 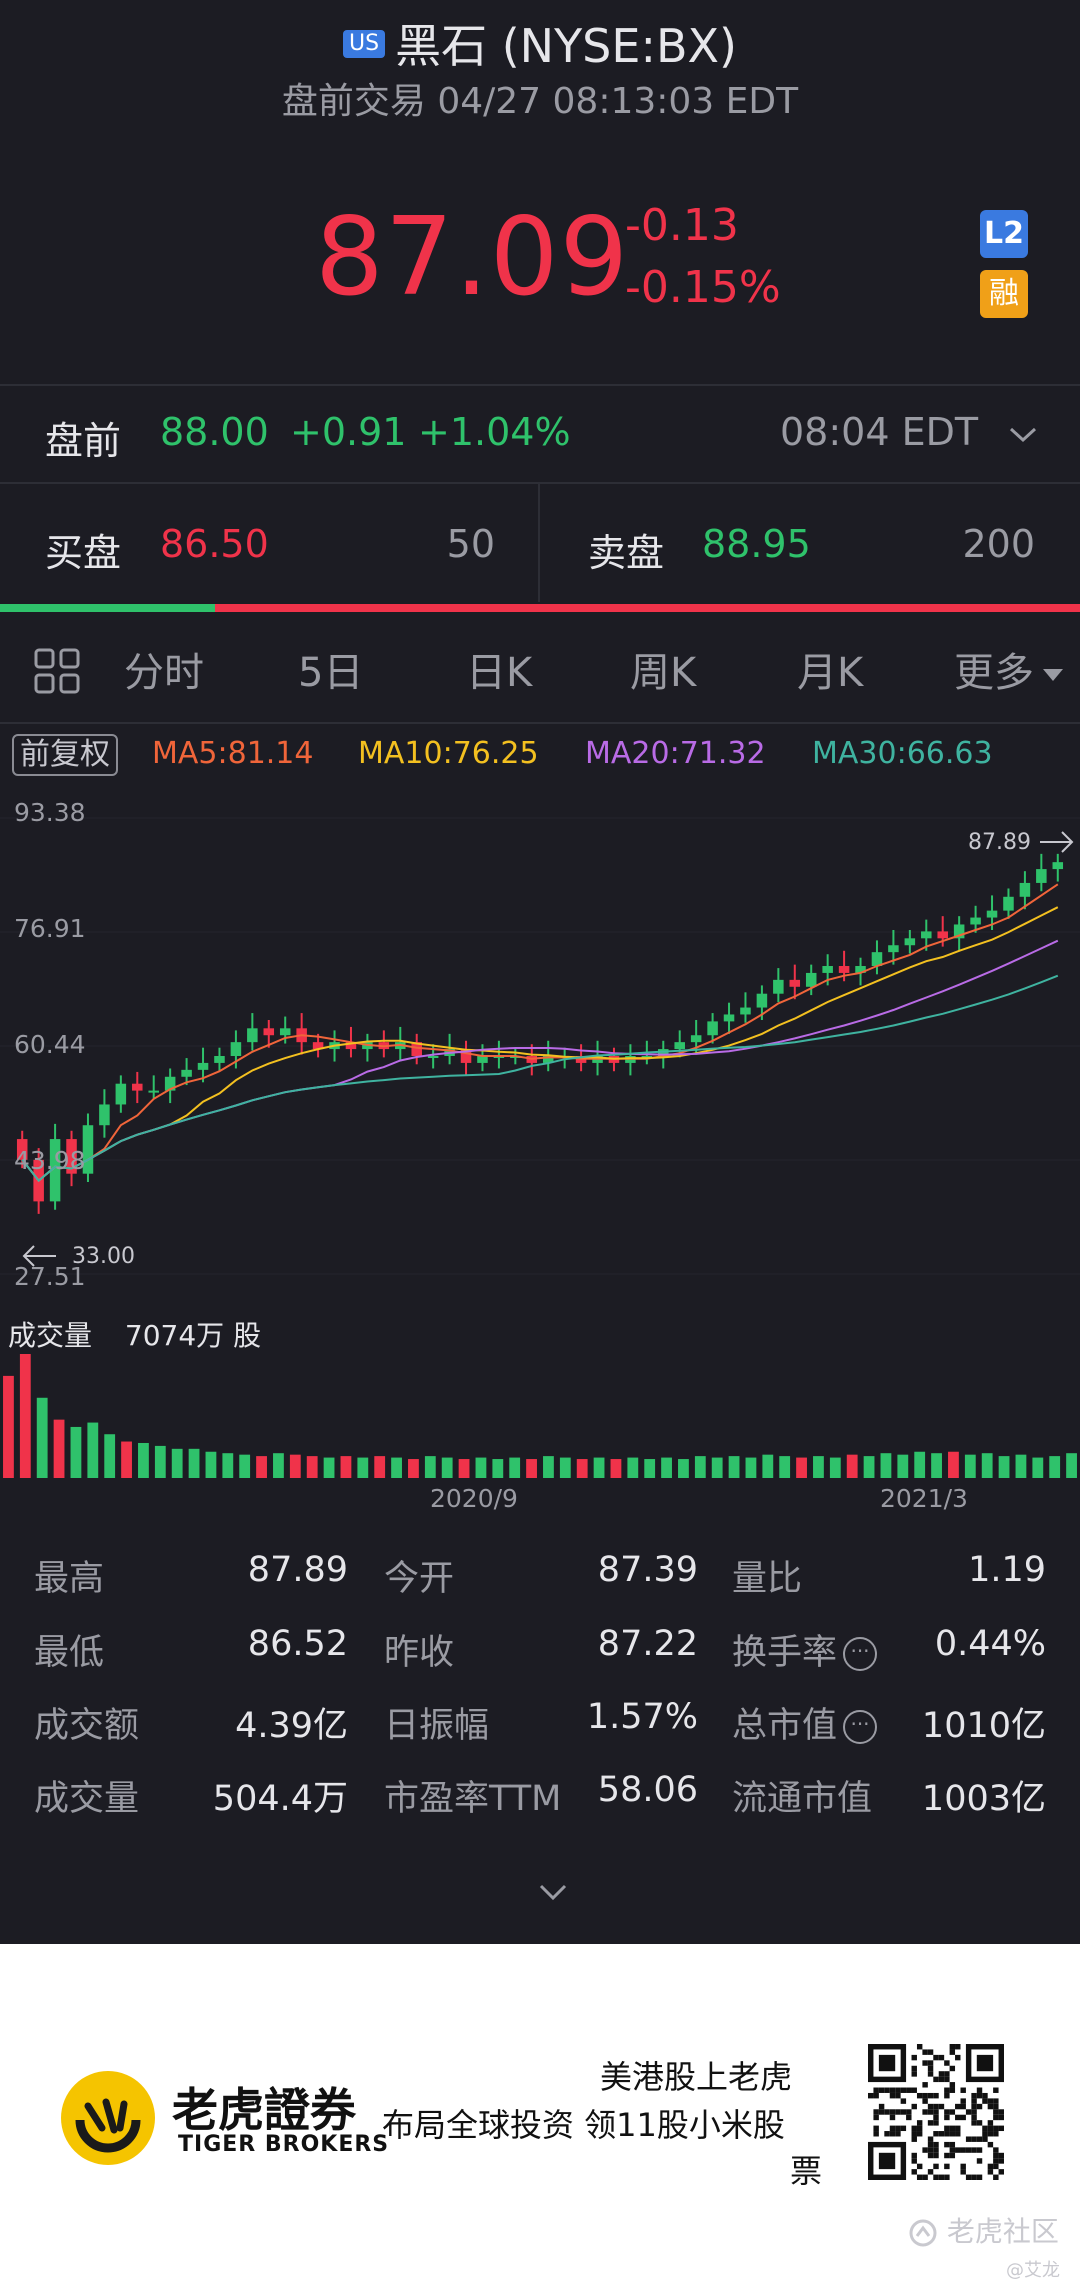 I want to click on premarket-change: +0.91, so click(x=348, y=432).